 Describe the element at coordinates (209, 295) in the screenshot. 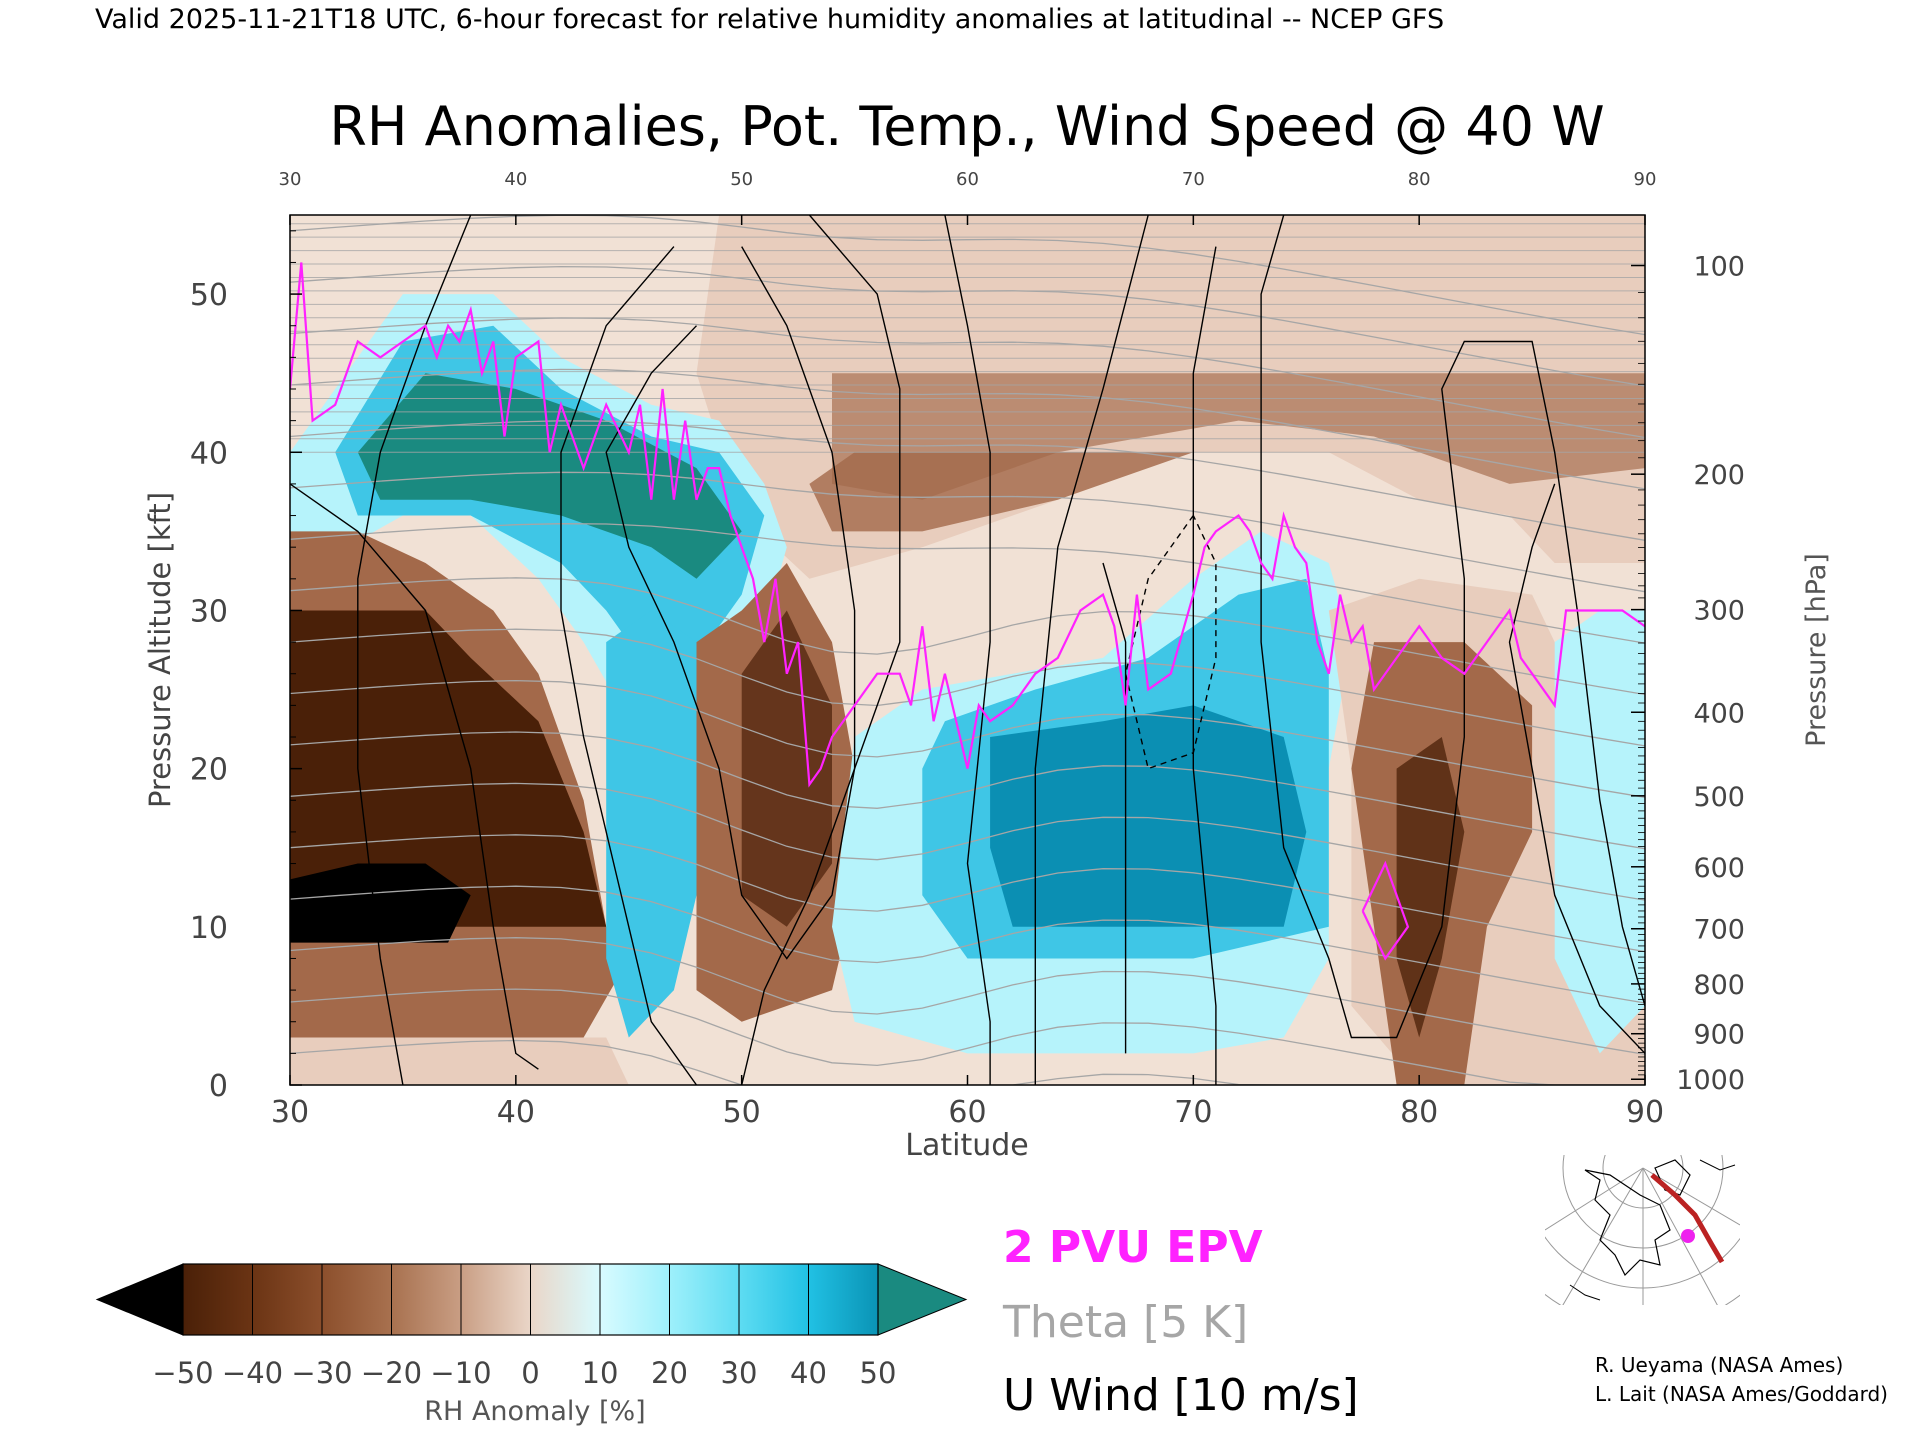

I see `y-tick-label: 50` at that location.